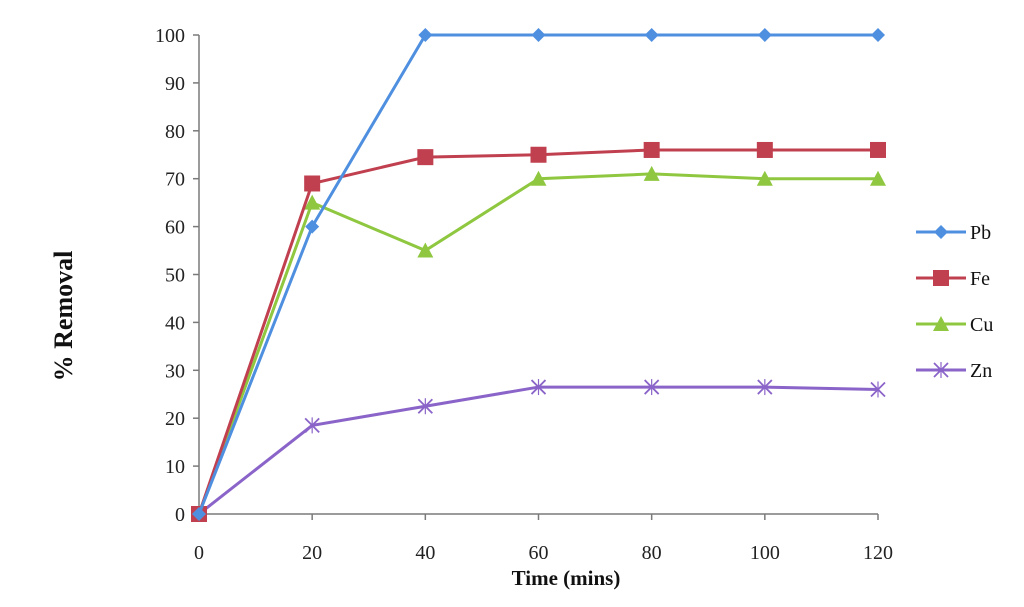  I want to click on x-tick-label: 80, so click(652, 553).